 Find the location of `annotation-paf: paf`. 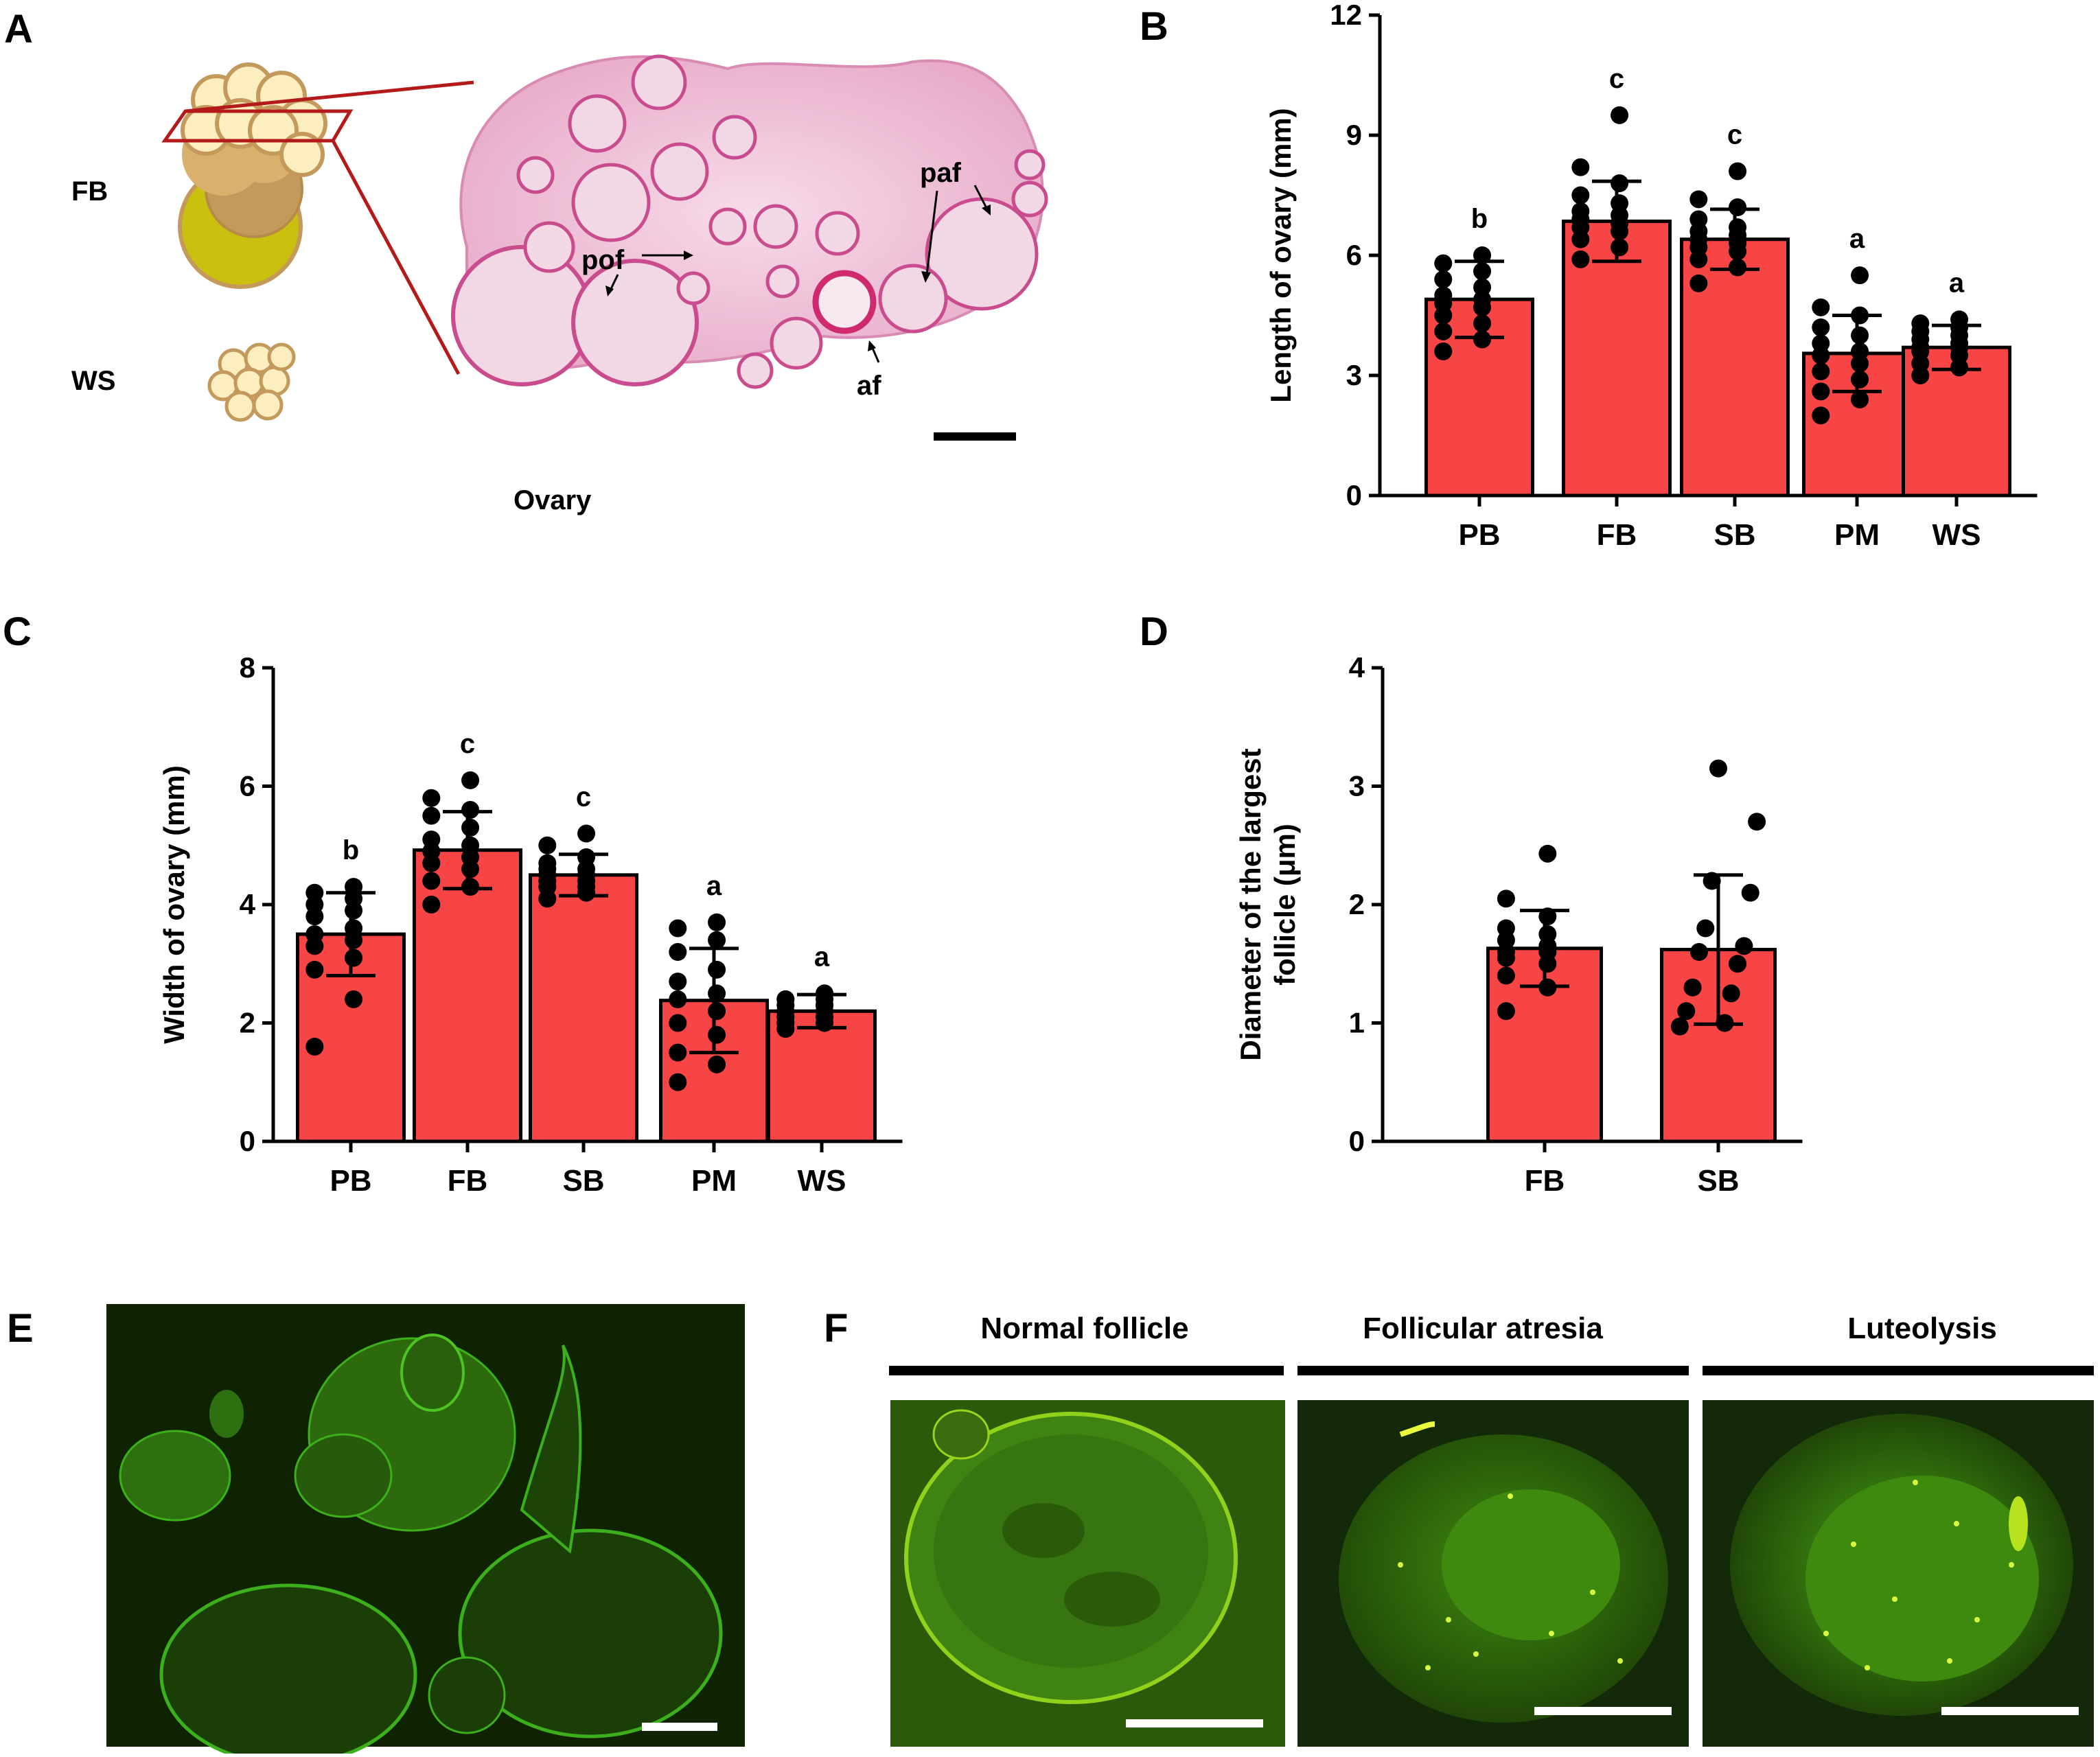

annotation-paf: paf is located at coordinates (941, 173).